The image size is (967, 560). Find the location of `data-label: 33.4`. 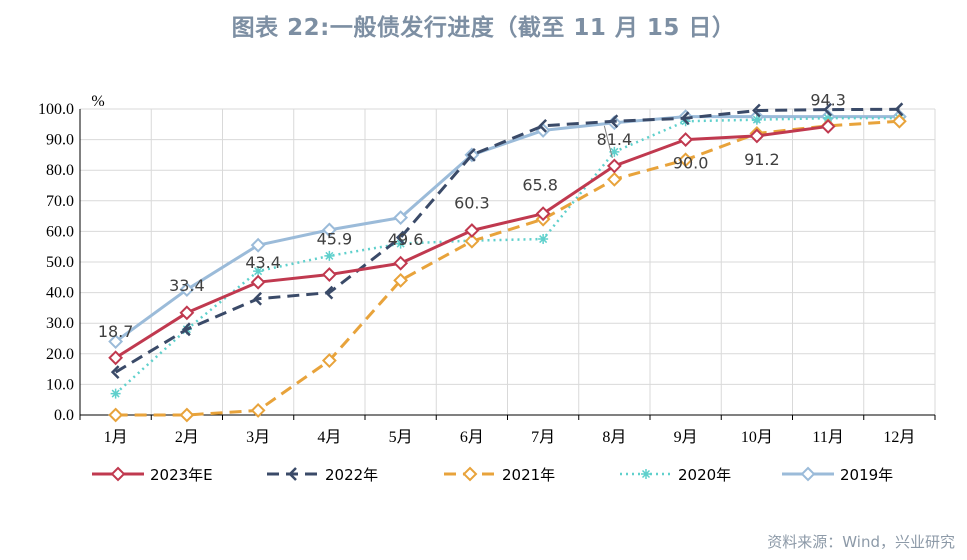

data-label: 33.4 is located at coordinates (187, 285).